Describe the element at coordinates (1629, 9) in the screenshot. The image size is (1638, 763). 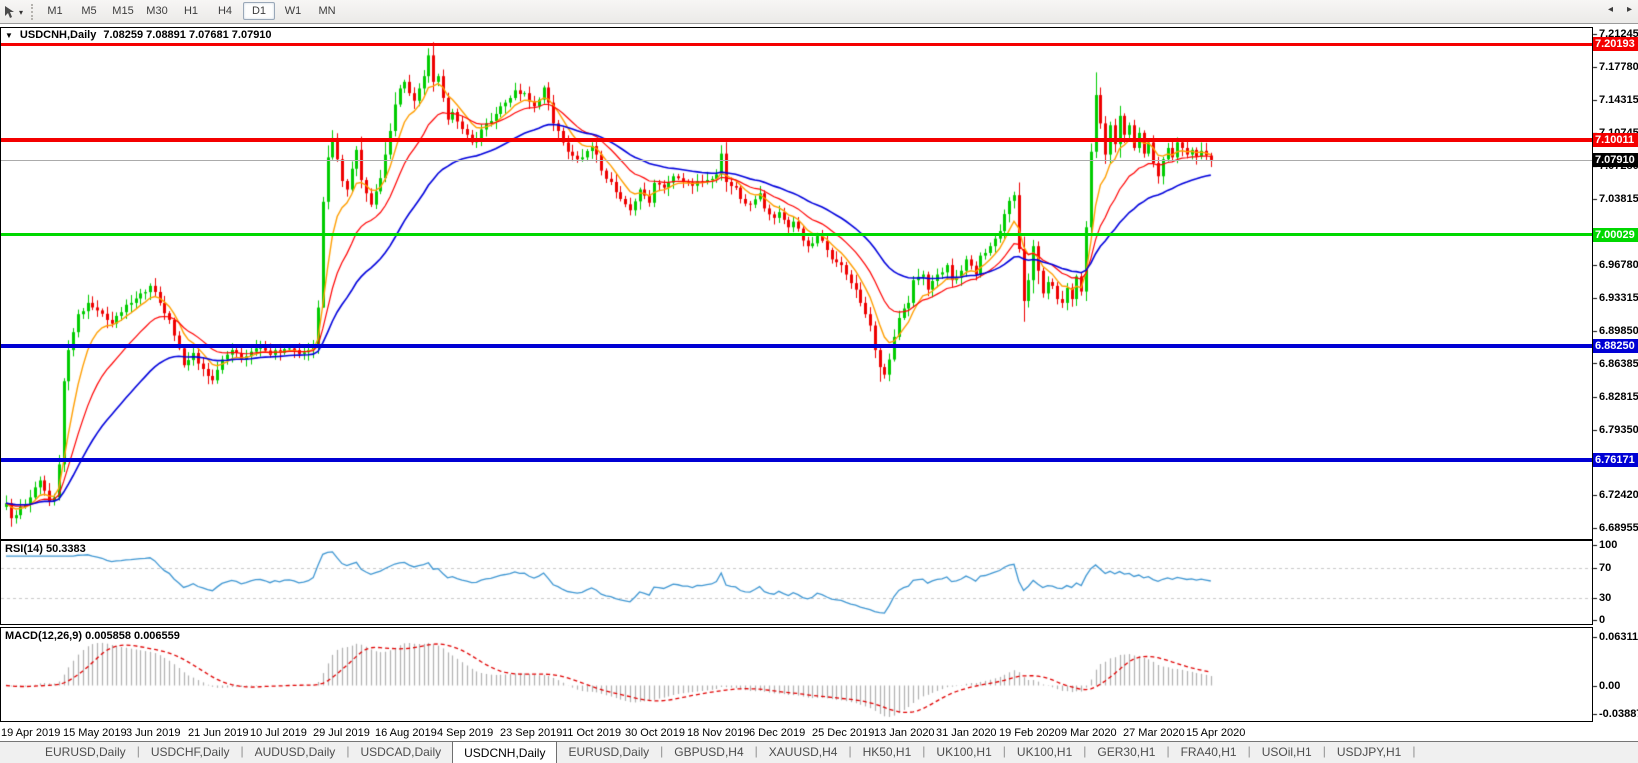
I see `tab-scroll-right-icon: ▸` at that location.